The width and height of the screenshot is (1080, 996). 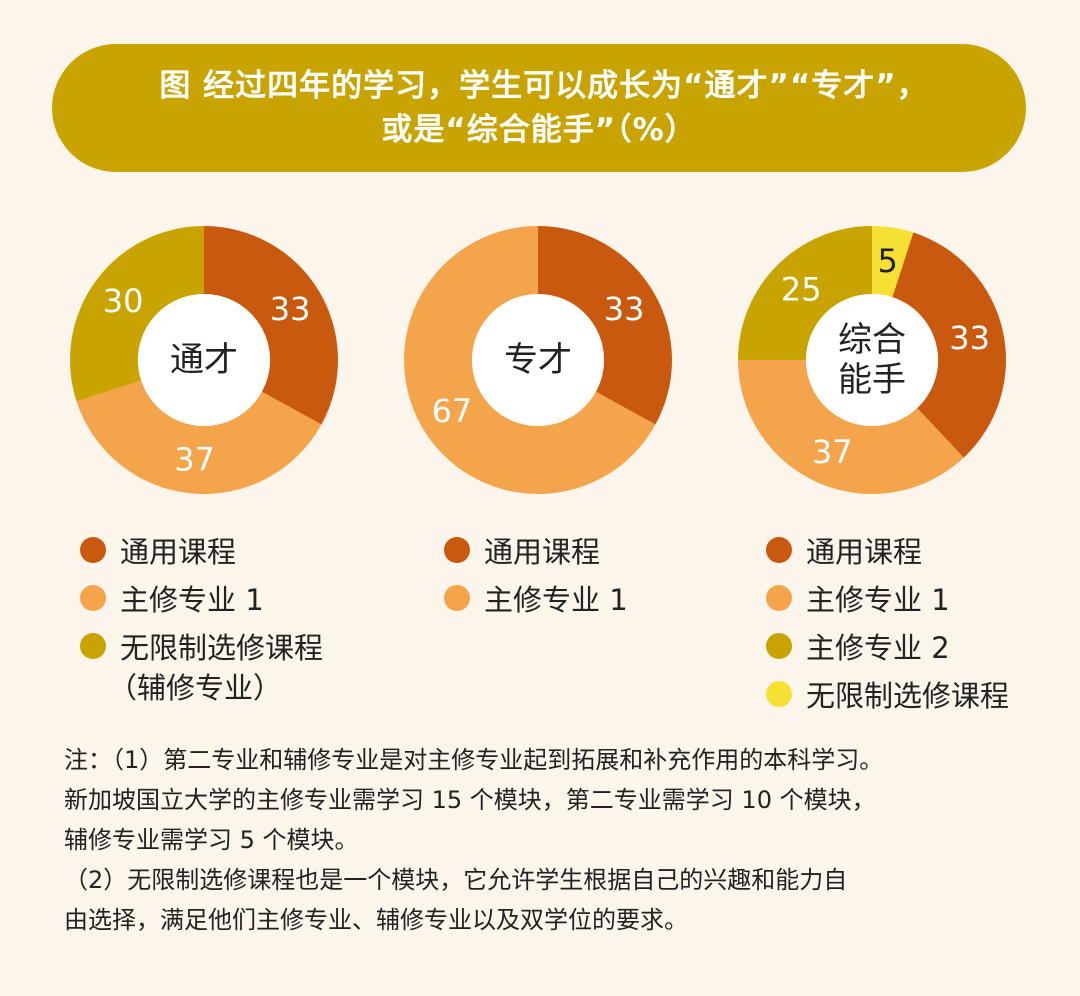 What do you see at coordinates (539, 130) in the screenshot?
I see `title-line-2: 或是“综合能手”（%）` at bounding box center [539, 130].